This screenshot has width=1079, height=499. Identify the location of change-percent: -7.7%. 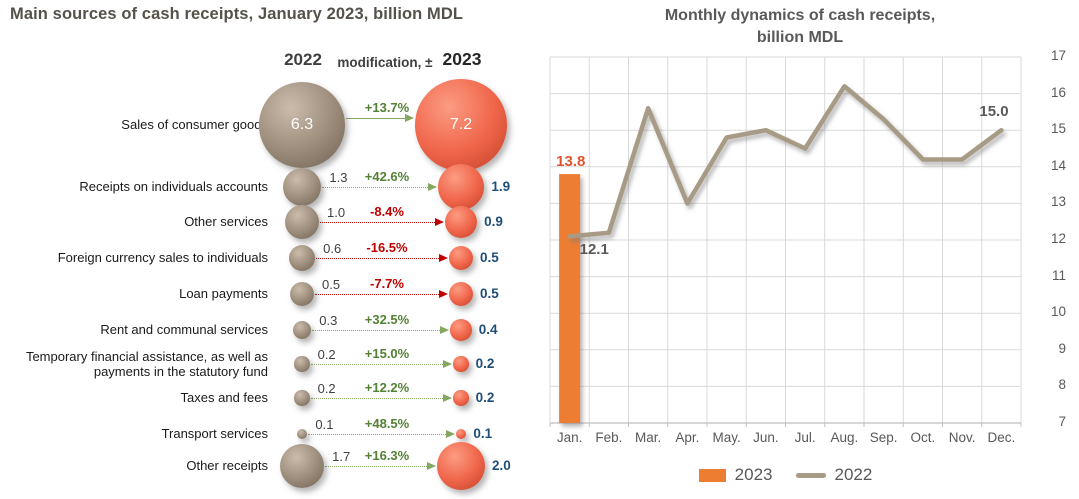
(387, 283).